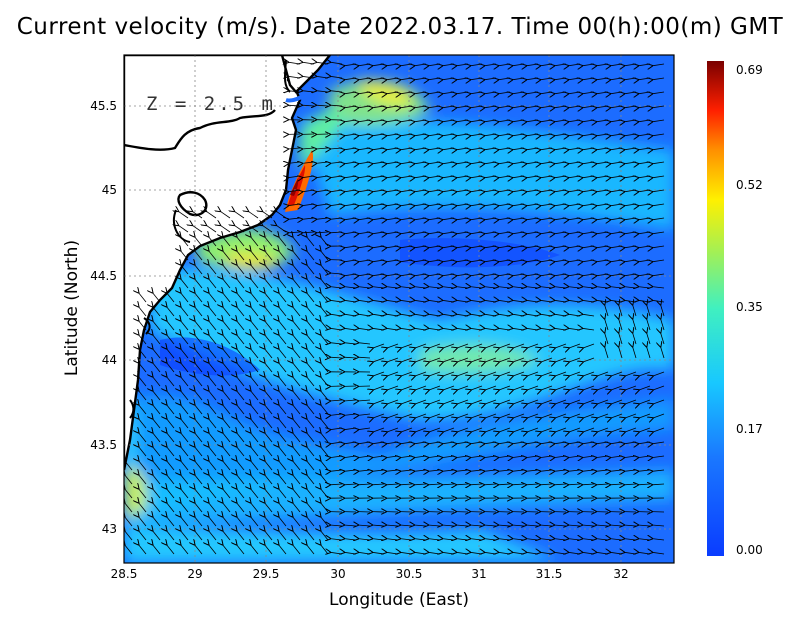 The height and width of the screenshot is (618, 800). I want to click on x-tick-label: 32, so click(620, 574).